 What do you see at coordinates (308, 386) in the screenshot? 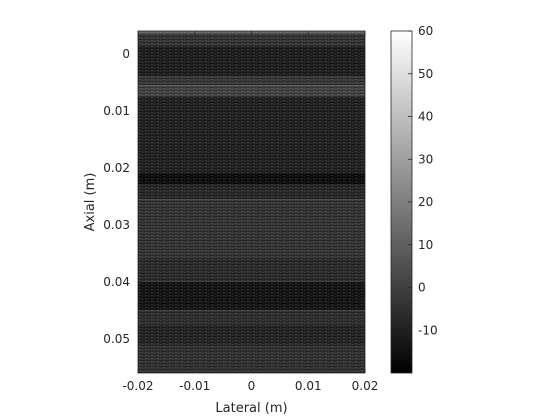
I see `x-tick-label: 0.01` at bounding box center [308, 386].